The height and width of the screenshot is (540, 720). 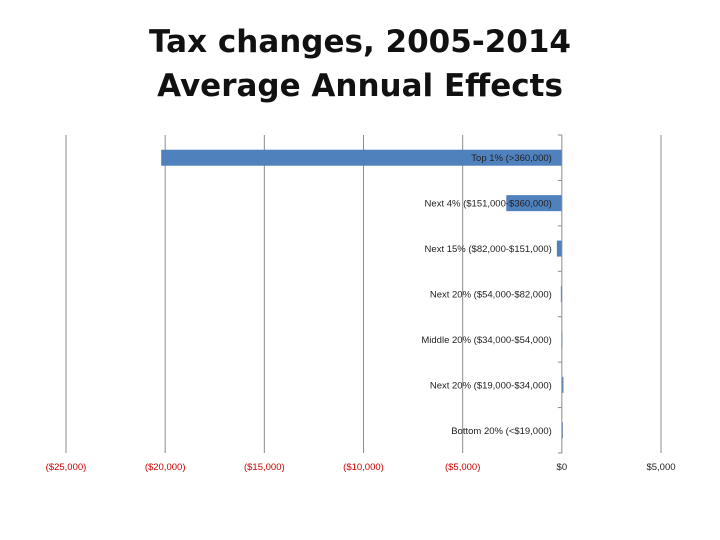 I want to click on x-tick-label: $0, so click(x=562, y=467).